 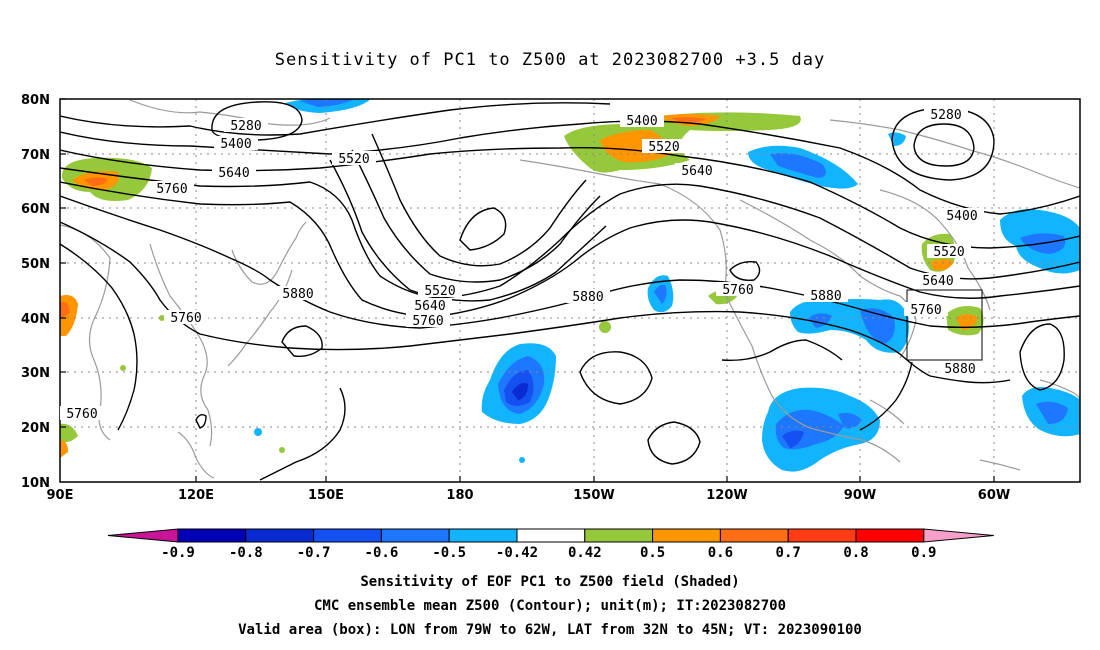 I want to click on lon-label: 150E, so click(x=326, y=495).